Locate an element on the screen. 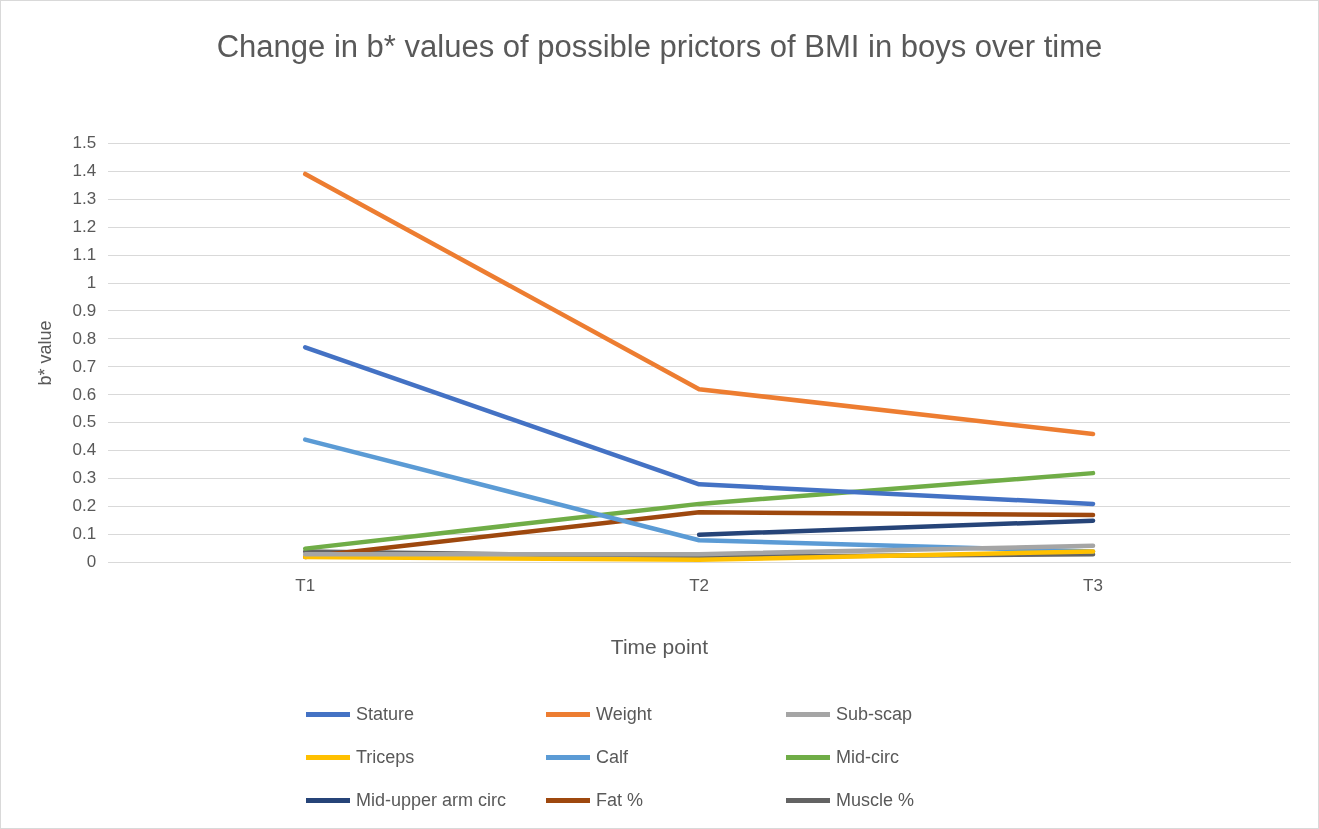  legend-label: Sub-scap is located at coordinates (874, 714).